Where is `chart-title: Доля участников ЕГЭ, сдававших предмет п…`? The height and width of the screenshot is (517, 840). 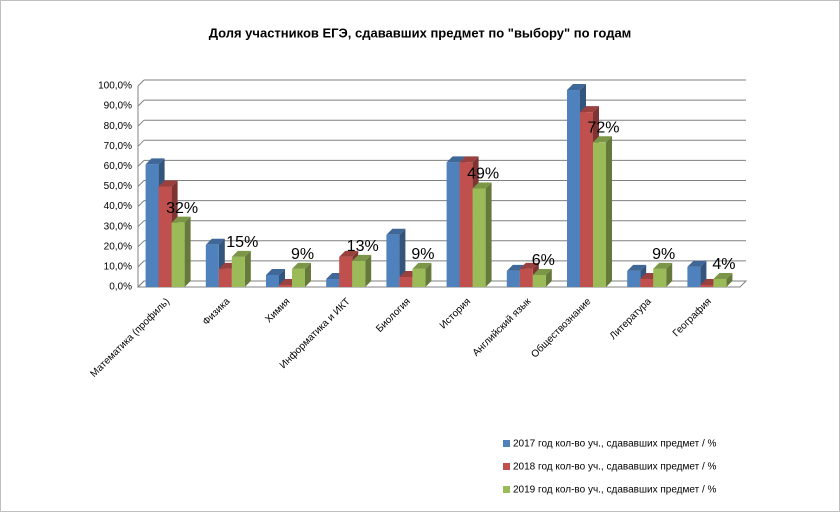
chart-title: Доля участников ЕГЭ, сдававших предмет п… is located at coordinates (420, 32).